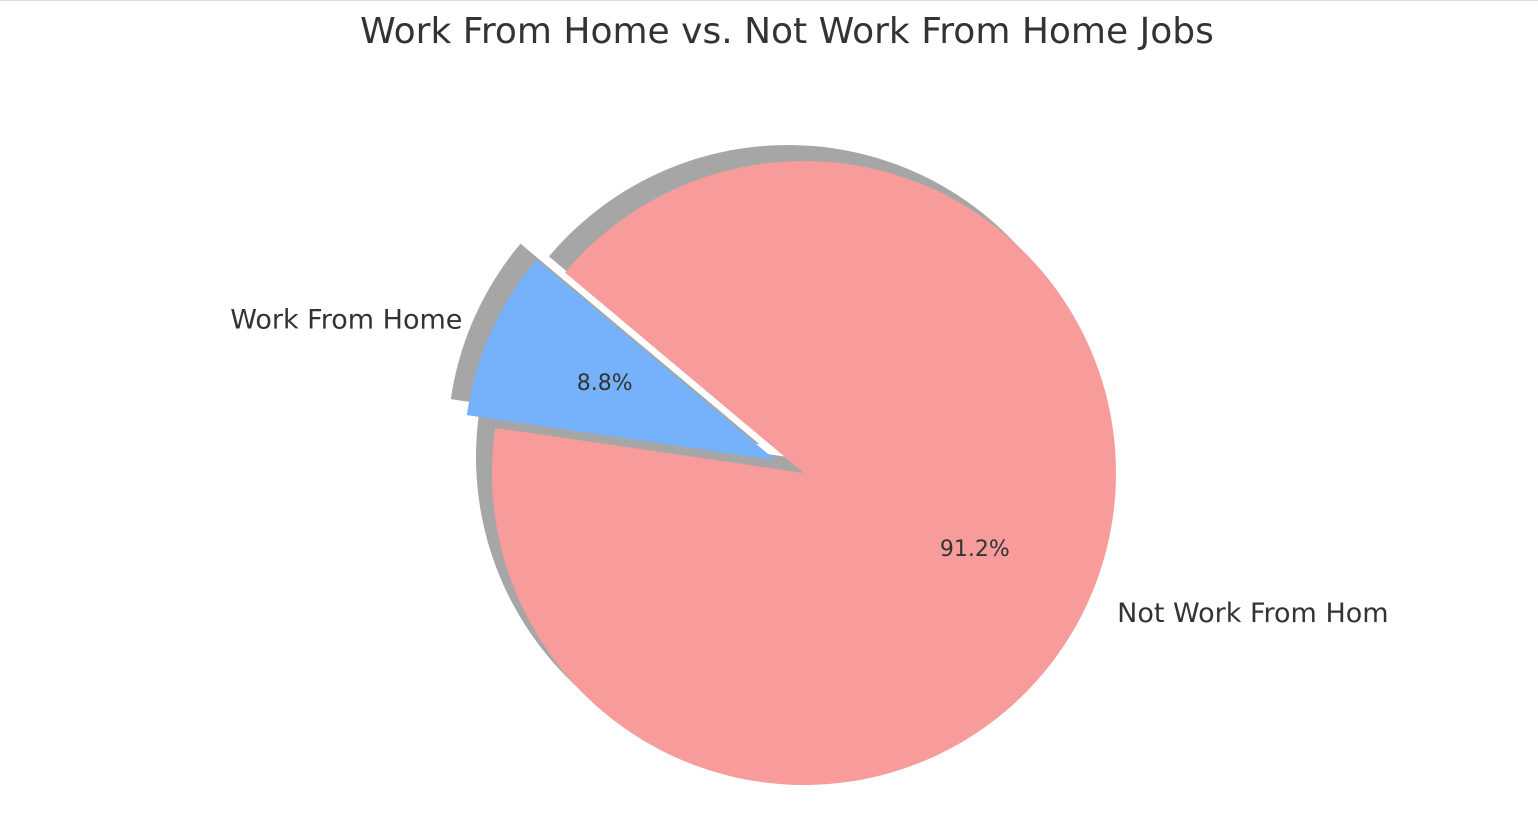 The width and height of the screenshot is (1538, 827). What do you see at coordinates (605, 383) in the screenshot?
I see `pie-pct-label-work-from-home: 8.8%` at bounding box center [605, 383].